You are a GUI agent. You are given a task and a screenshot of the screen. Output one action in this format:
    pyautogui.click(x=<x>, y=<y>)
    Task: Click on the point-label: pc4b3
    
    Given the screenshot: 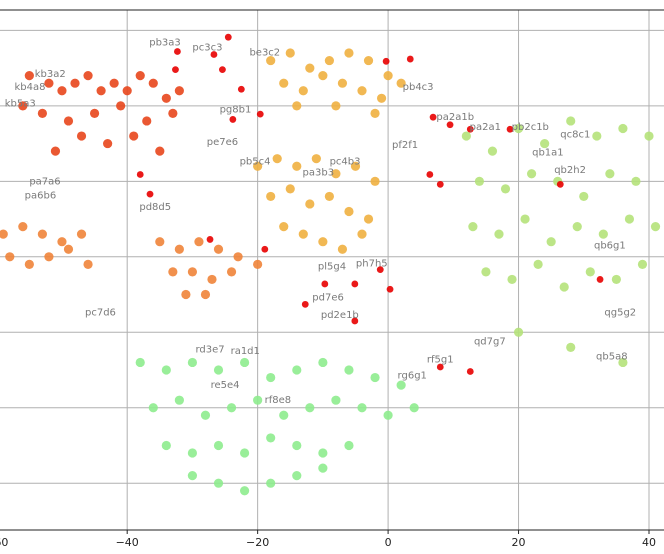 What is the action you would take?
    pyautogui.click(x=345, y=162)
    